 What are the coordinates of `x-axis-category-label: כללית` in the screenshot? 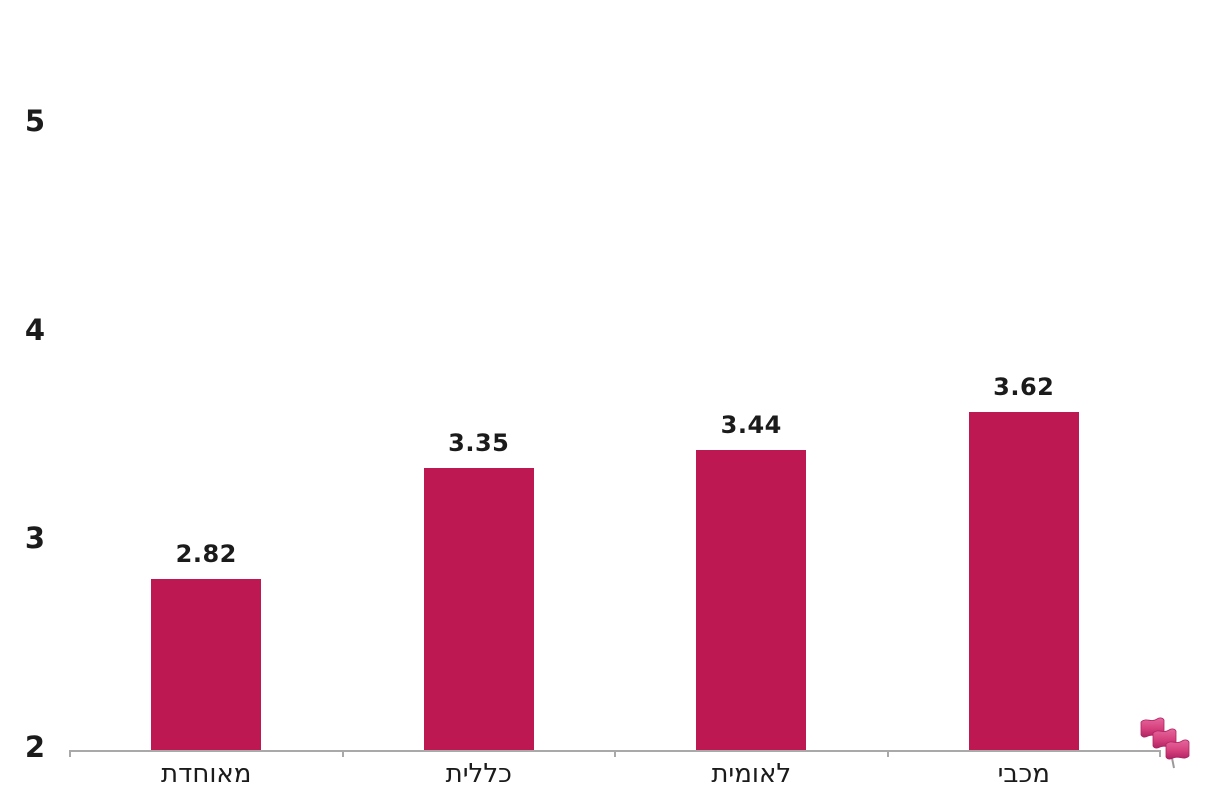 It's located at (478, 774).